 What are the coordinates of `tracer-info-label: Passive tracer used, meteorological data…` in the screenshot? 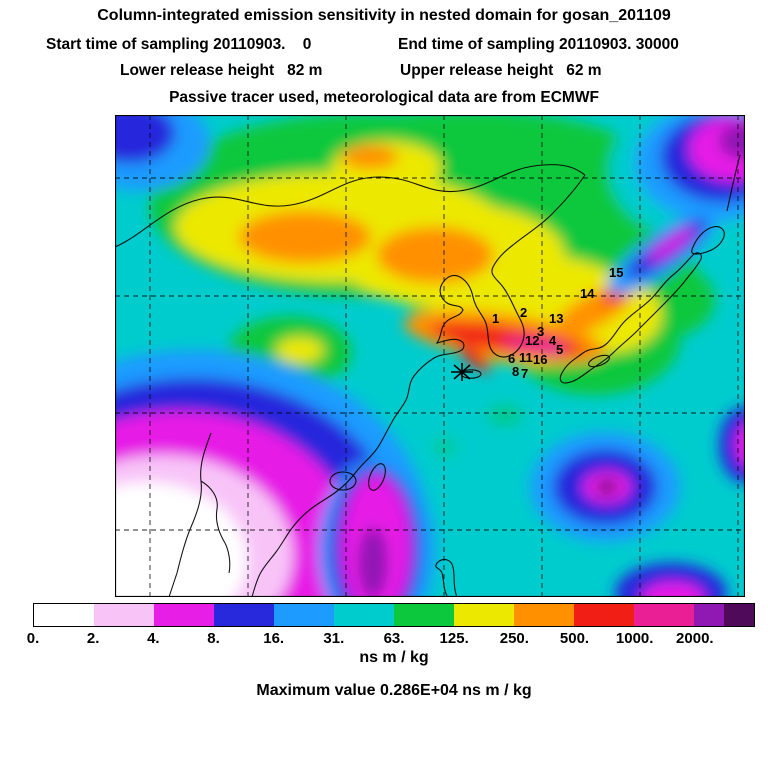 It's located at (384, 97).